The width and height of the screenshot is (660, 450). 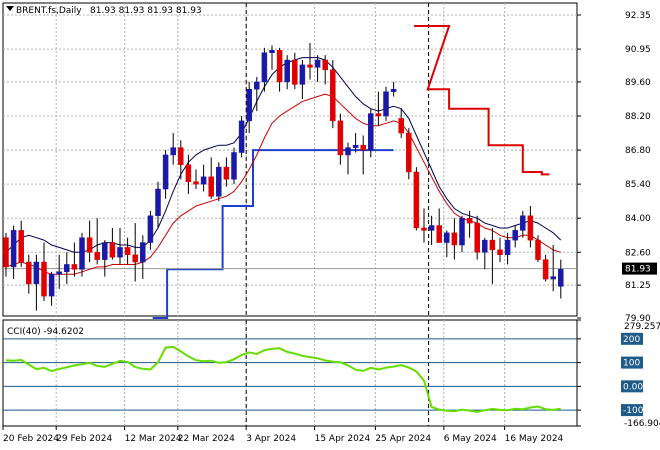 I want to click on price-tick-label: 81.25, so click(x=638, y=286).